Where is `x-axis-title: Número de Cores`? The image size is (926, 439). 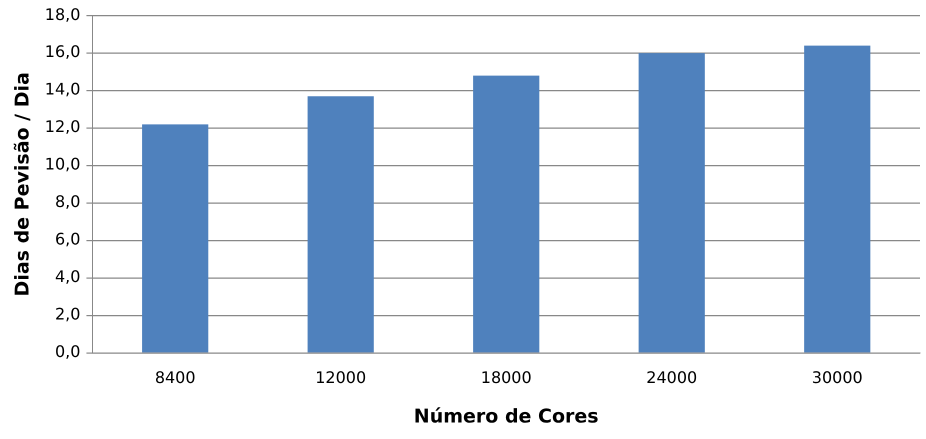
x-axis-title: Número de Cores is located at coordinates (506, 417).